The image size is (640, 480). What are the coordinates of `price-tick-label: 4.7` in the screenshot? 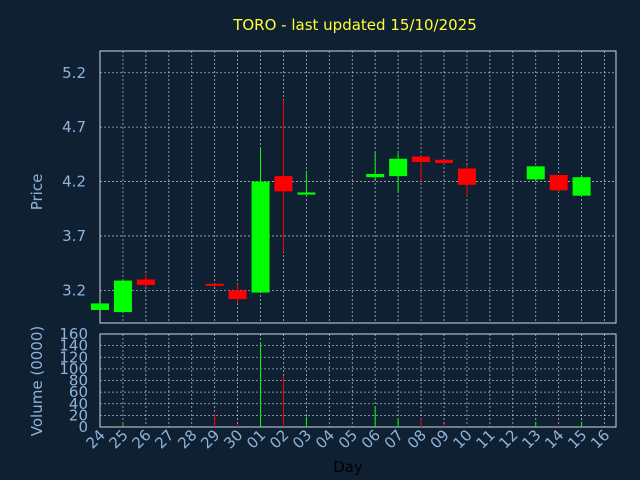 It's located at (74, 127).